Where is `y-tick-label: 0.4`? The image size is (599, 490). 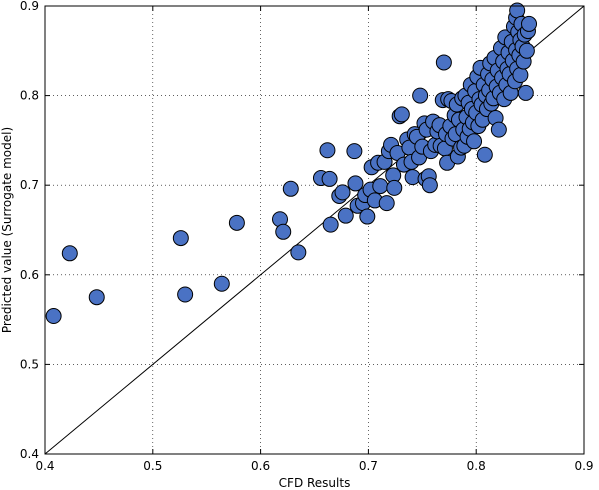 y-tick-label: 0.4 is located at coordinates (29, 454).